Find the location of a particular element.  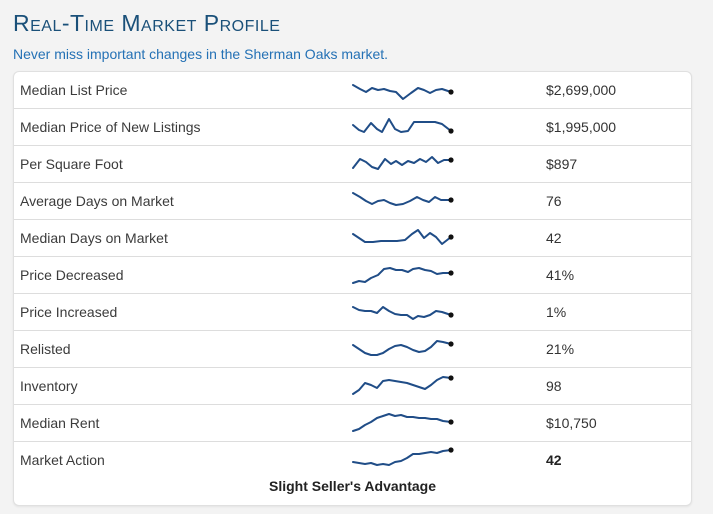

row-value: 1% is located at coordinates (556, 312).